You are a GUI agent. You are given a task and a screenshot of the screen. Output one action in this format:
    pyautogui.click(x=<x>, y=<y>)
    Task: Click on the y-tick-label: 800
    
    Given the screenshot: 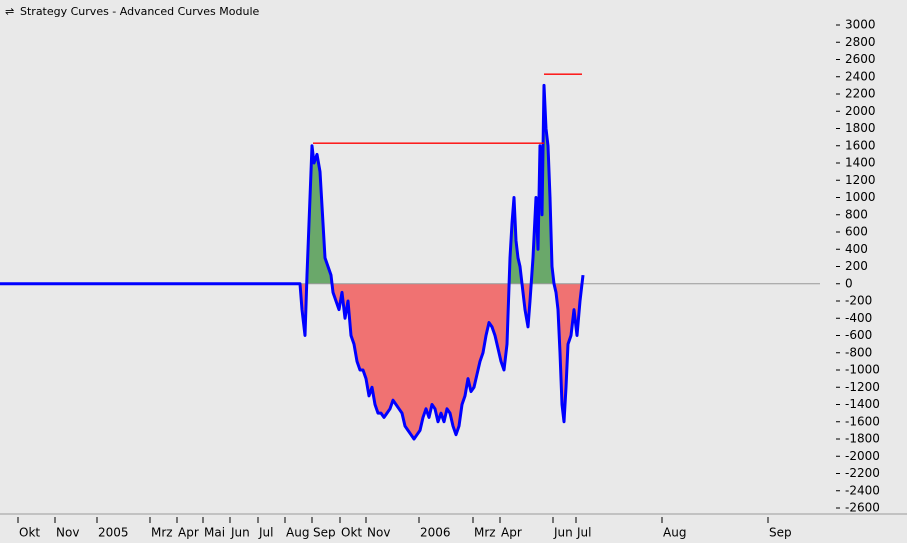 What is the action you would take?
    pyautogui.click(x=856, y=214)
    